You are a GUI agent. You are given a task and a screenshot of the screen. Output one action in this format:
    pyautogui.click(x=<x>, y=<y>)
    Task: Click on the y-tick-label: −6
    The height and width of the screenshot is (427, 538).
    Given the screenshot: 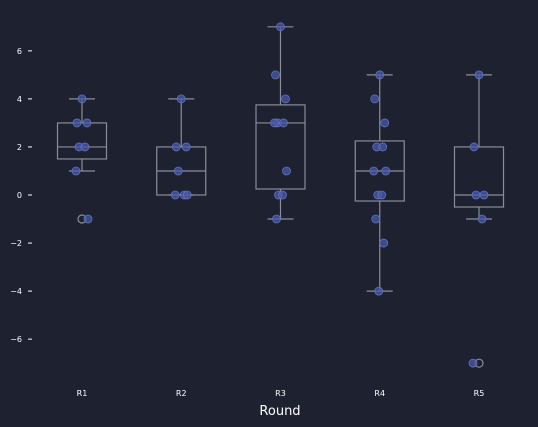 What is the action you would take?
    pyautogui.click(x=16, y=339)
    